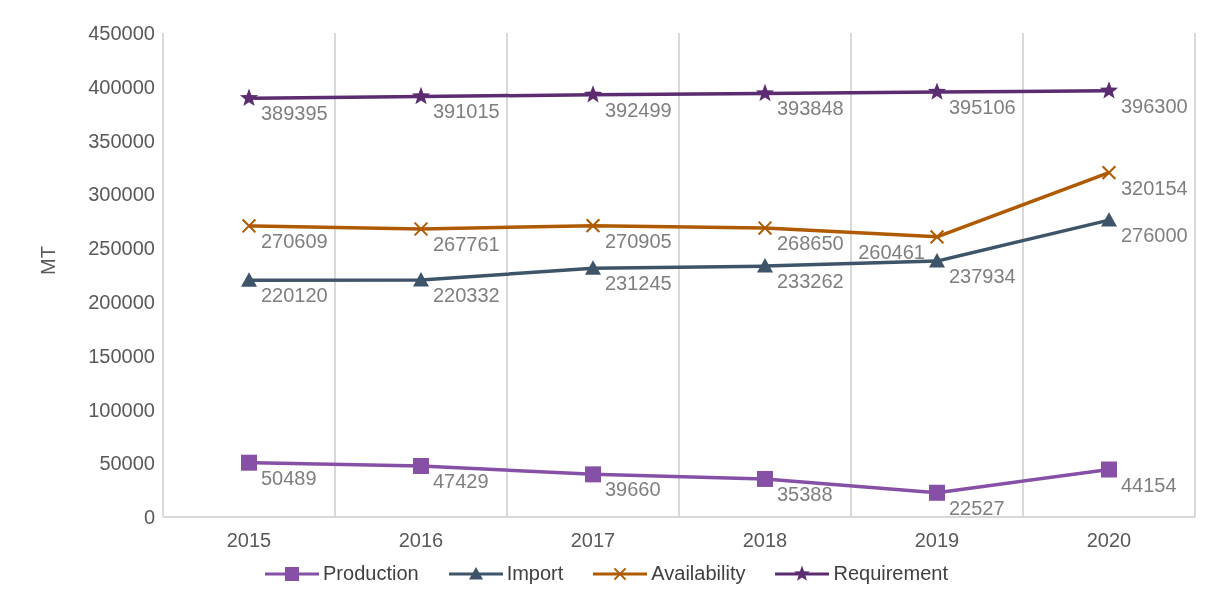 This screenshot has width=1225, height=603. Describe the element at coordinates (1109, 540) in the screenshot. I see `x-tick-label: 2020` at that location.